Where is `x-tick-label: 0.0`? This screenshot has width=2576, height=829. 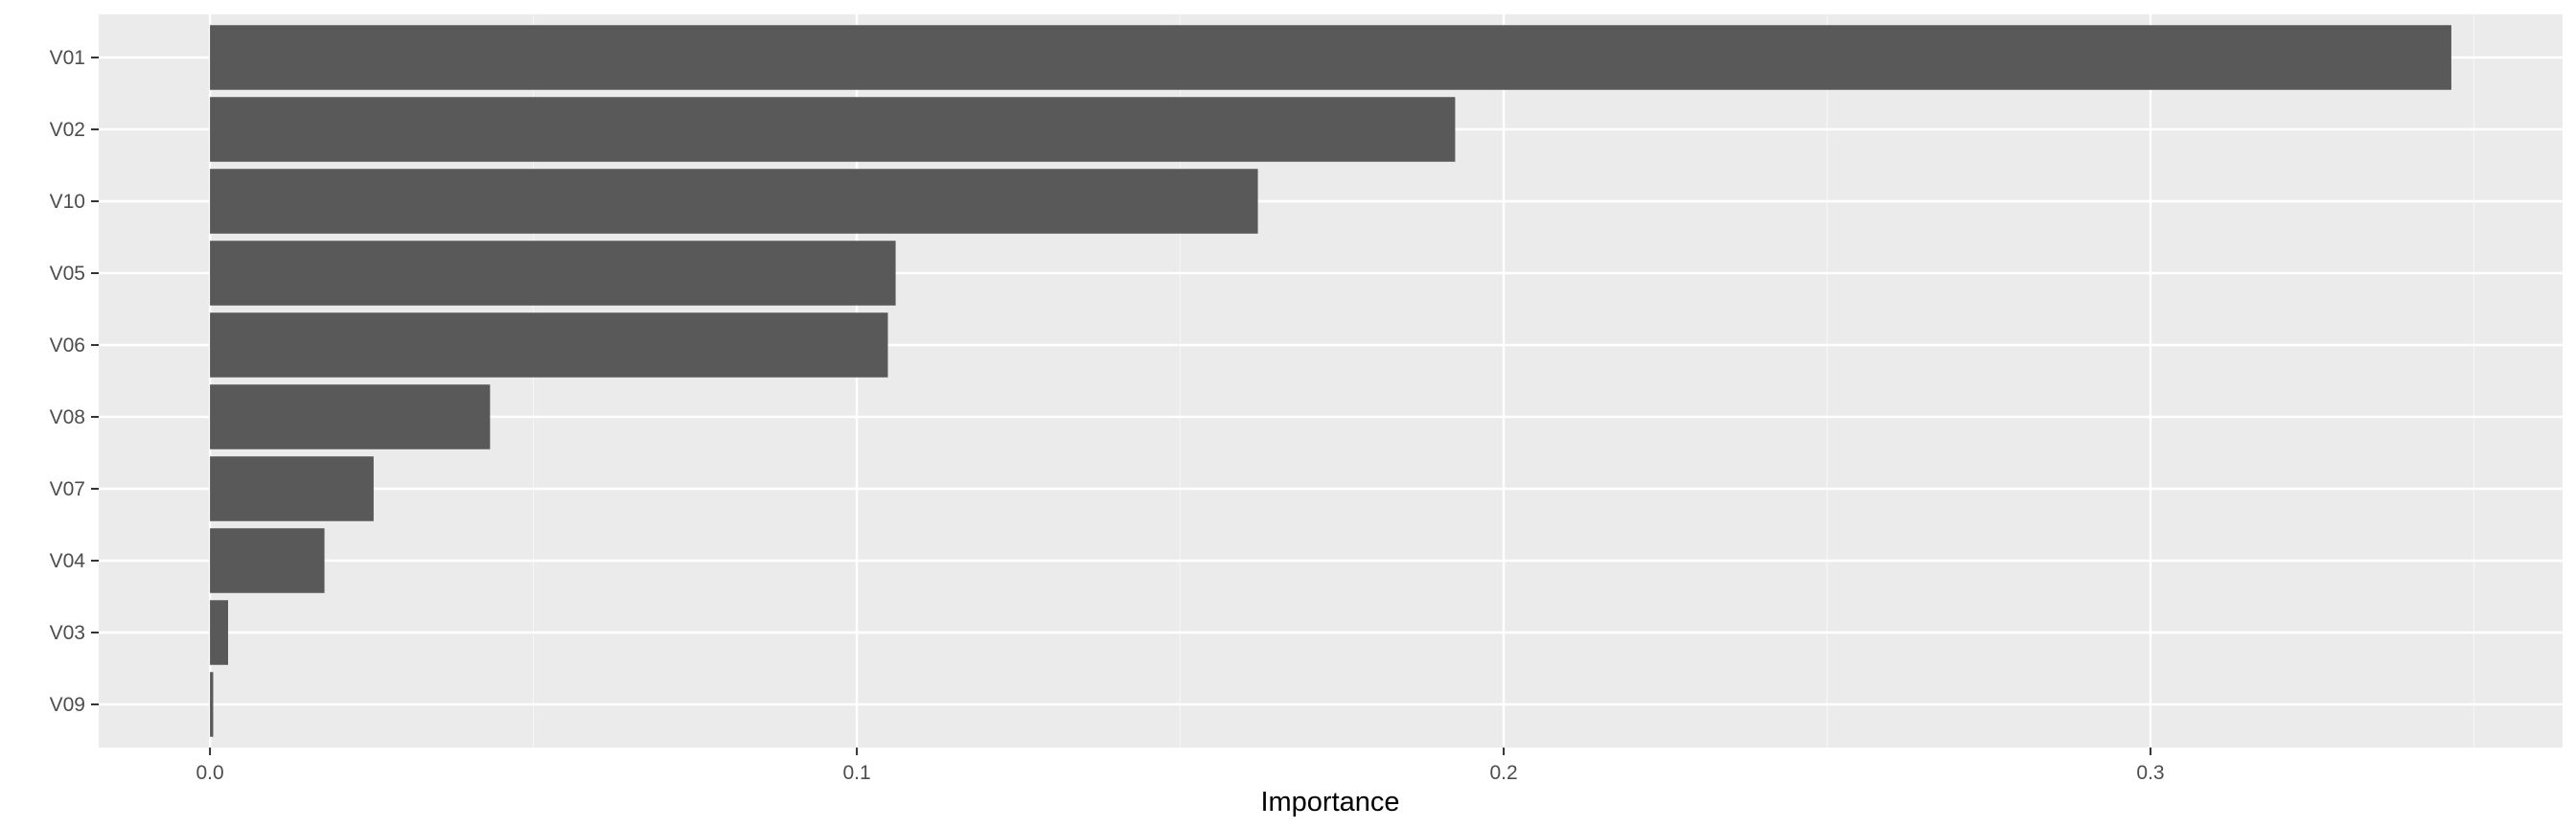
x-tick-label: 0.0 is located at coordinates (209, 773).